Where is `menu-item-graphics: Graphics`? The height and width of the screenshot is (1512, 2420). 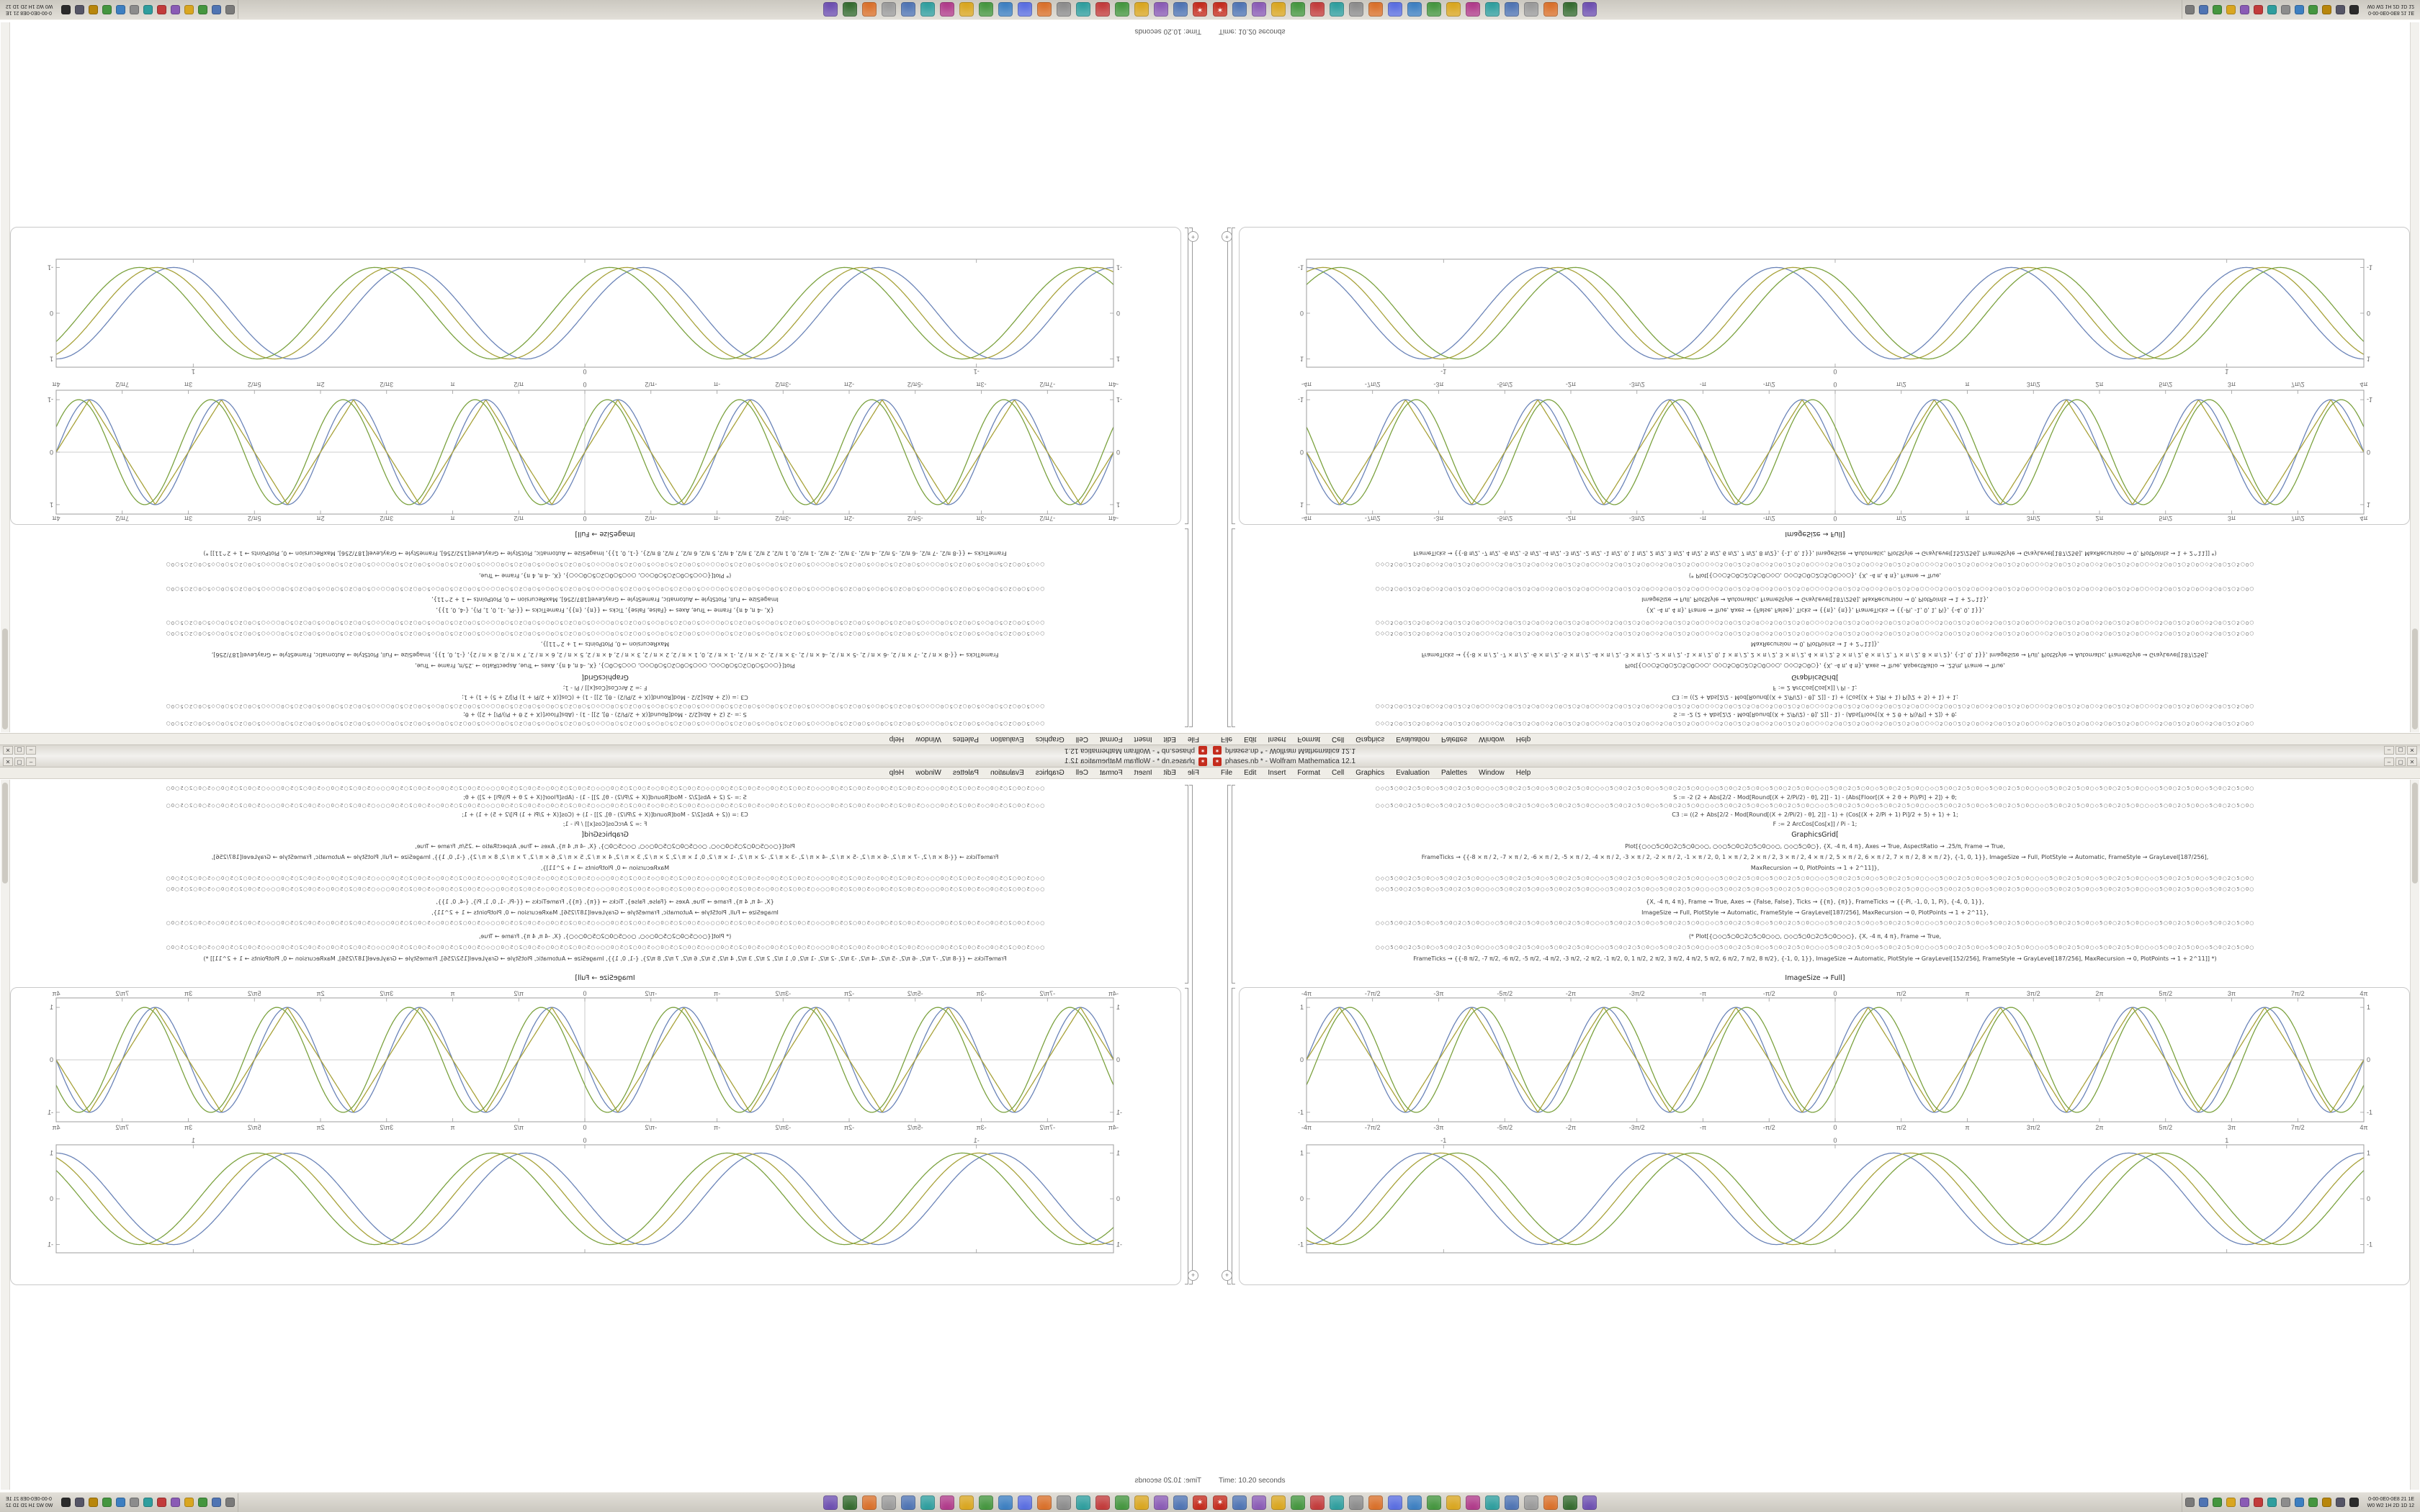
menu-item-graphics: Graphics is located at coordinates (1050, 773).